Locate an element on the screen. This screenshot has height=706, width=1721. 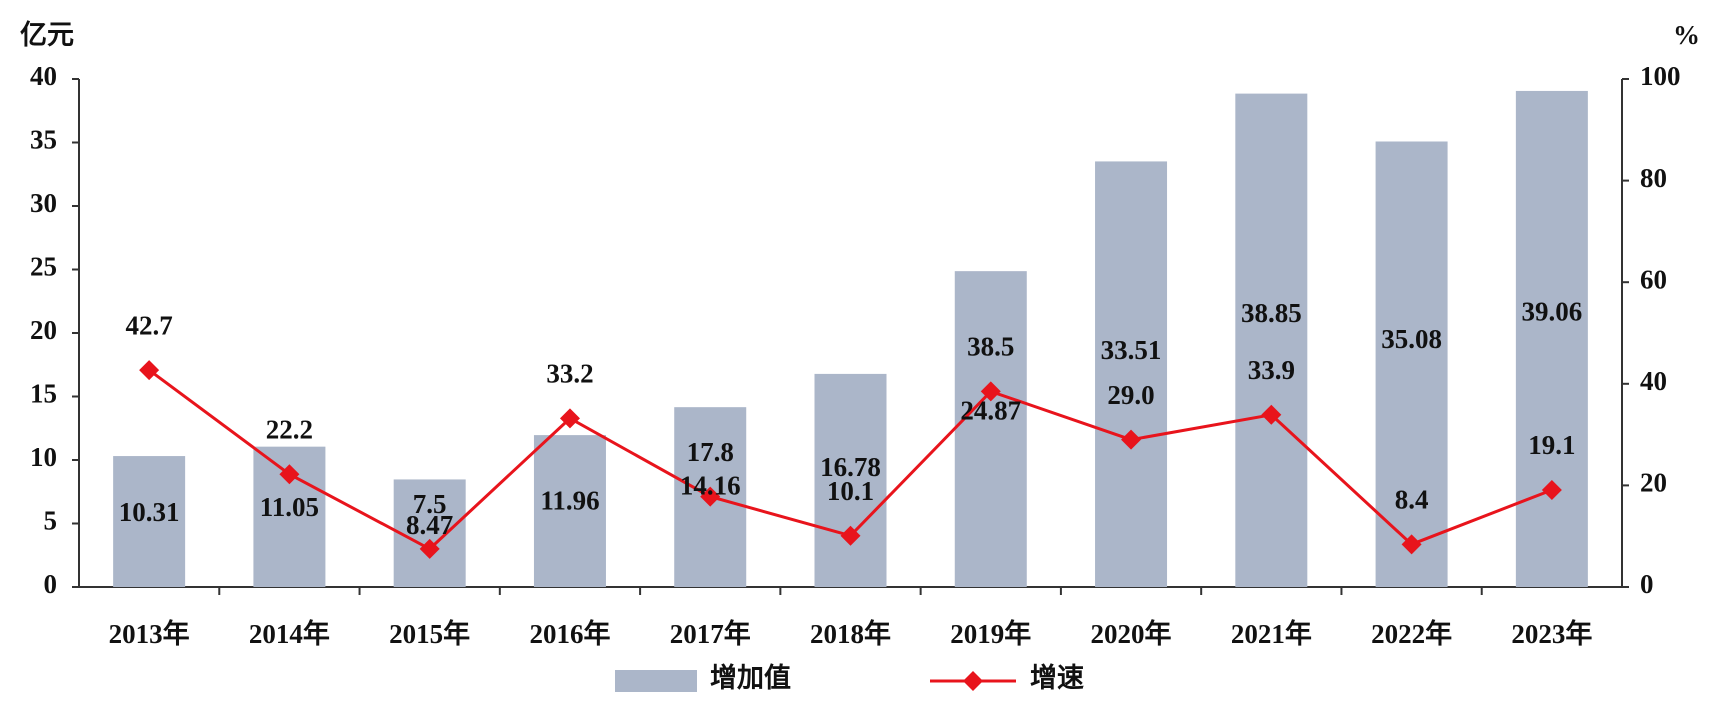
y-tick-label: 25 is located at coordinates (43, 267).